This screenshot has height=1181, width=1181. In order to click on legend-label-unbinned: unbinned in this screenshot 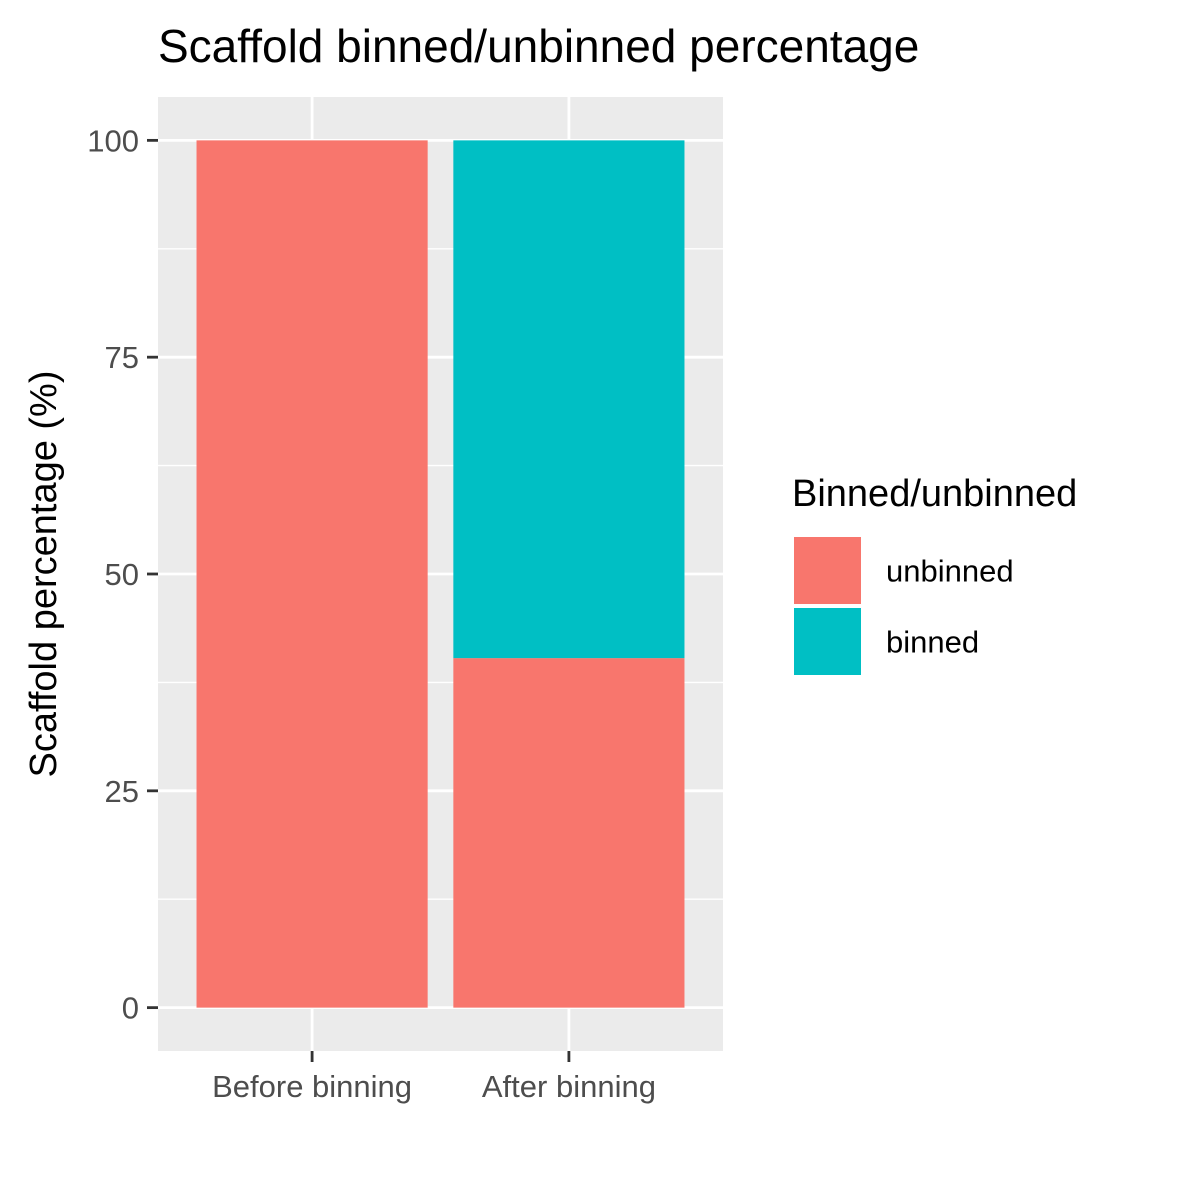, I will do `click(950, 571)`.